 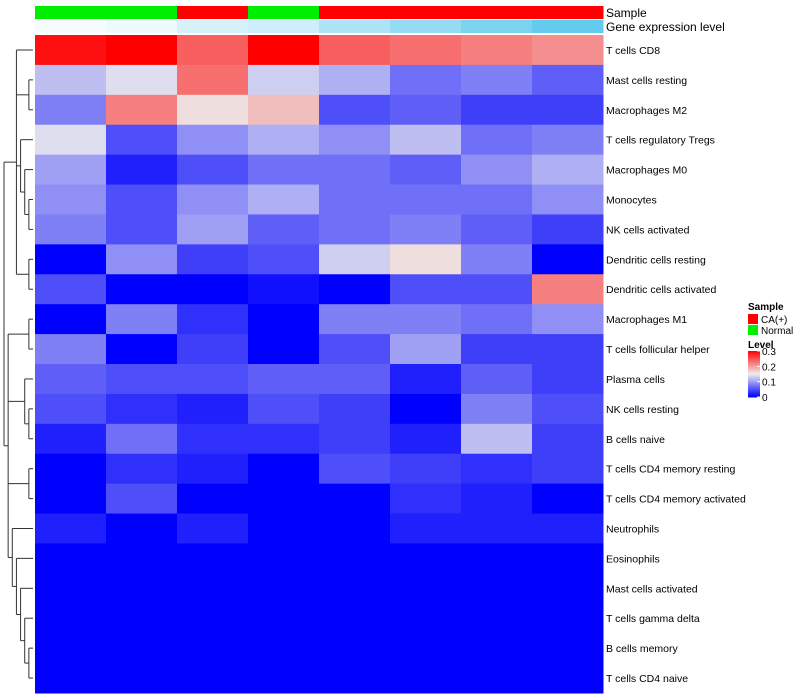 I want to click on sample-annotation-label: Sample, so click(x=626, y=13).